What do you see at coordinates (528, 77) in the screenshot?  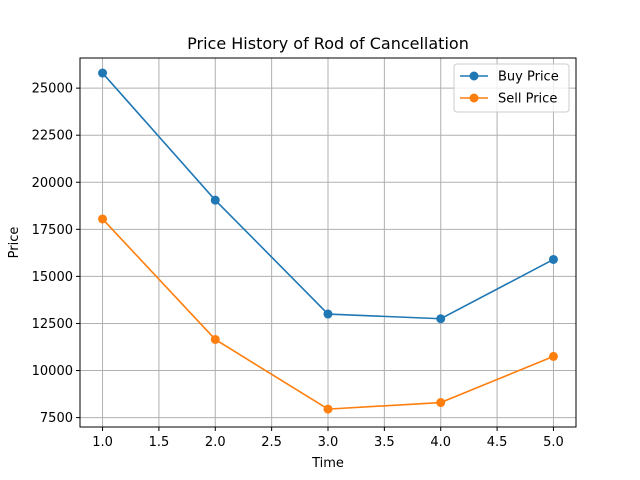 I see `legend-buy-price-label: Buy Price` at bounding box center [528, 77].